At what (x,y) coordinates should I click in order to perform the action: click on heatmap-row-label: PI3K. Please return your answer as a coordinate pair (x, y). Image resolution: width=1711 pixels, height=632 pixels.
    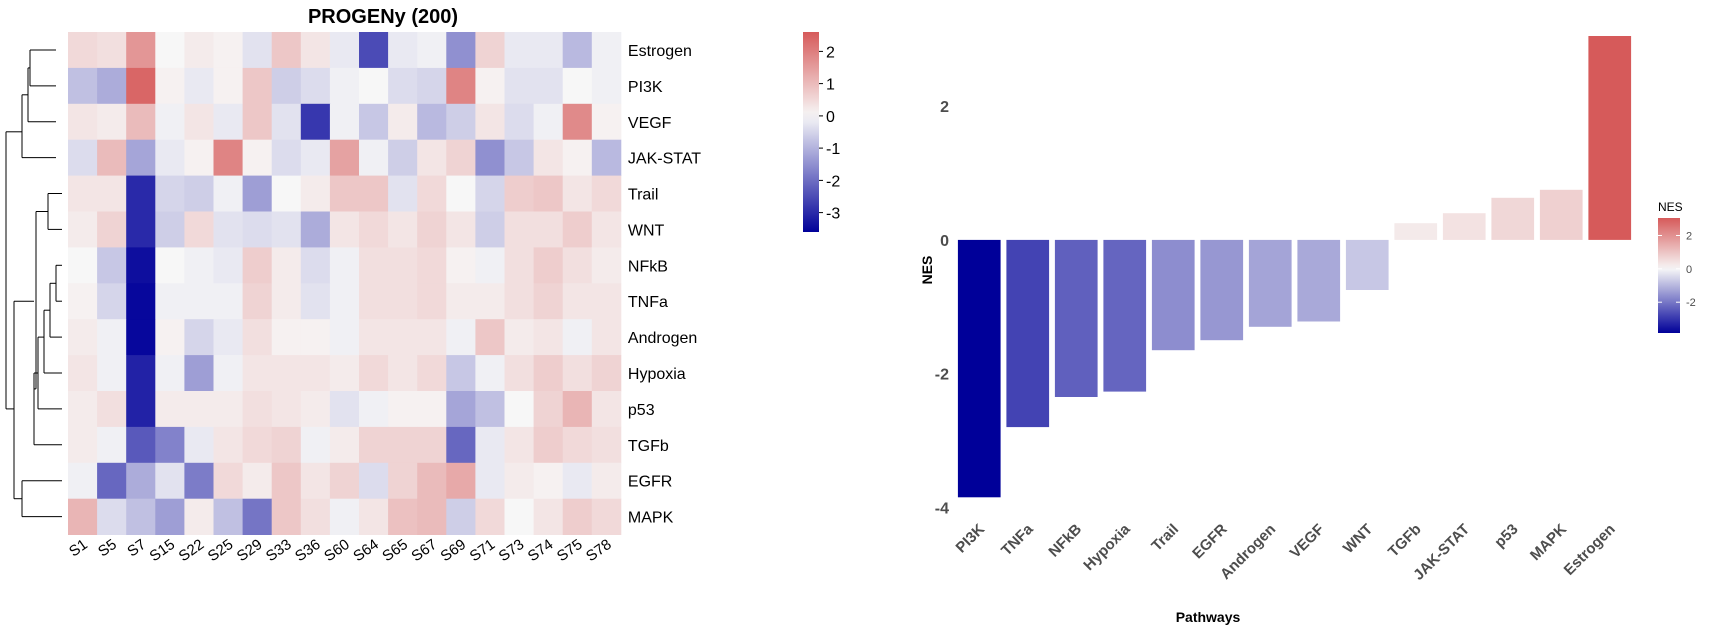
    Looking at the image, I should click on (645, 87).